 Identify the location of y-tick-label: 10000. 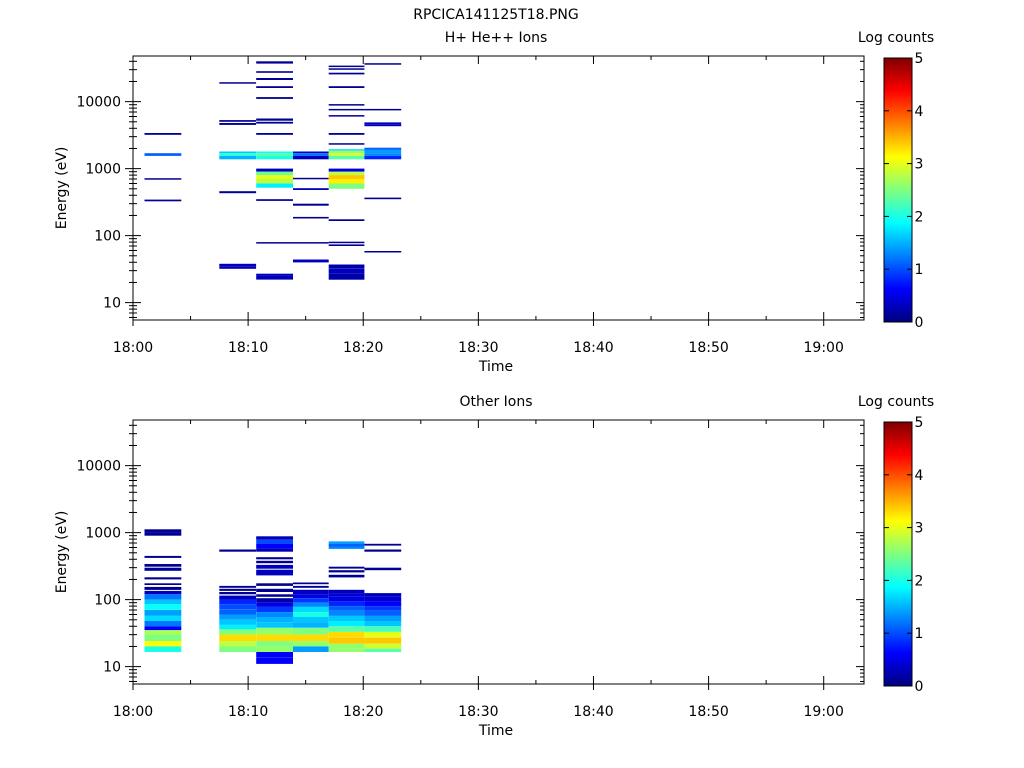
(98, 103).